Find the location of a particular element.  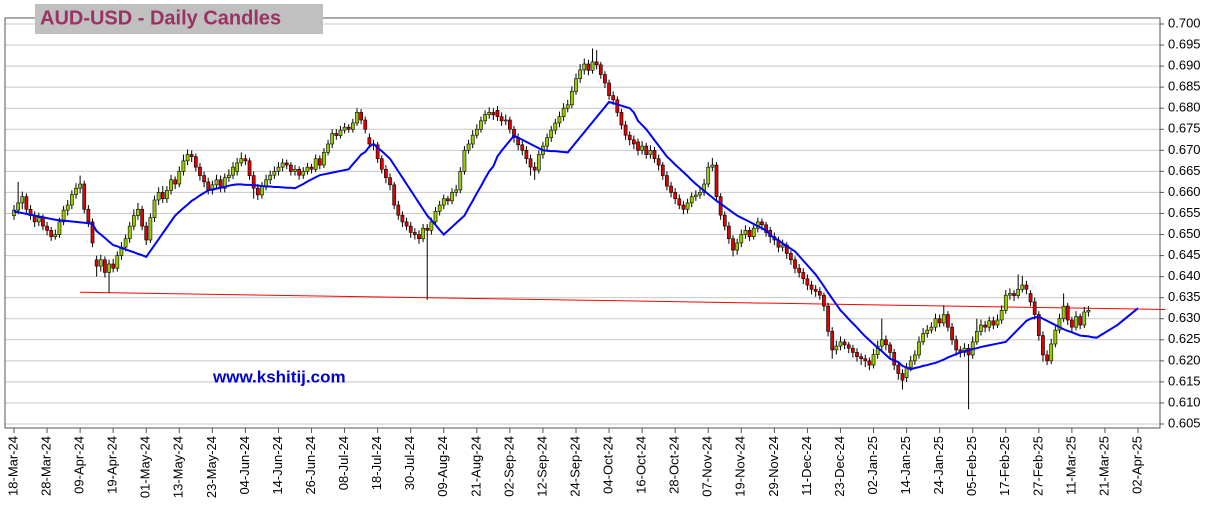

x-tick-label: 01-May-24 is located at coordinates (145, 467).